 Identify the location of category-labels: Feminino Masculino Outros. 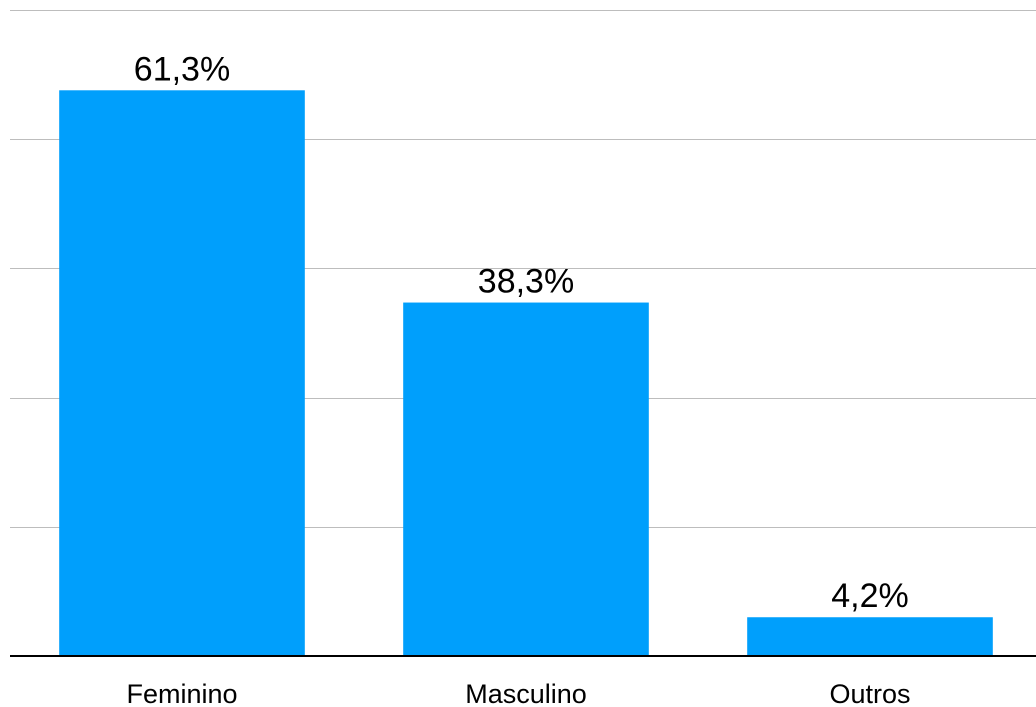
(518, 693).